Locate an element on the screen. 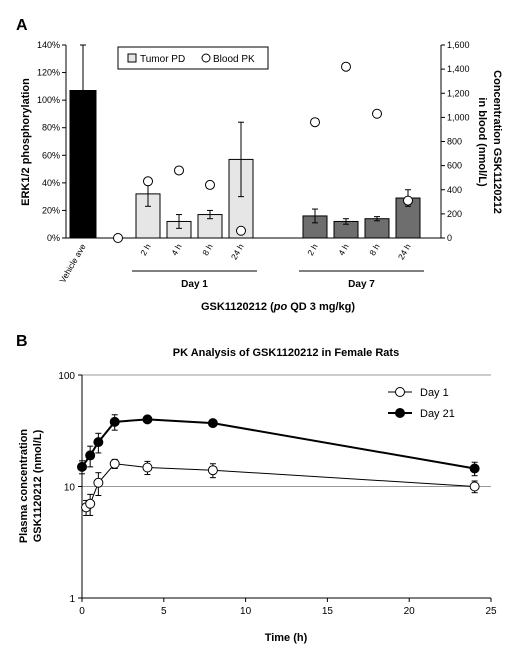 This screenshot has width=520, height=668. panel-b-xlabel: Time (h) is located at coordinates (286, 638).